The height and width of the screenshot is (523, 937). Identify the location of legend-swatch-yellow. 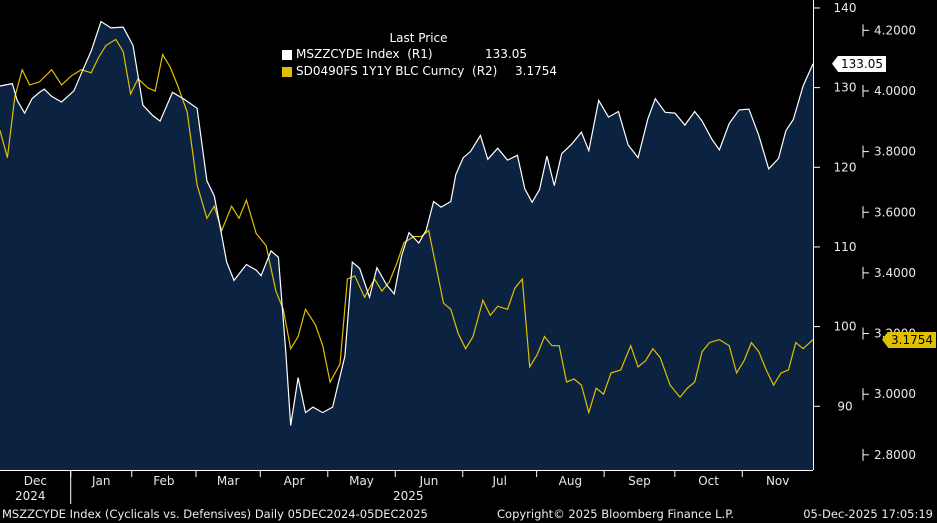
(287, 72).